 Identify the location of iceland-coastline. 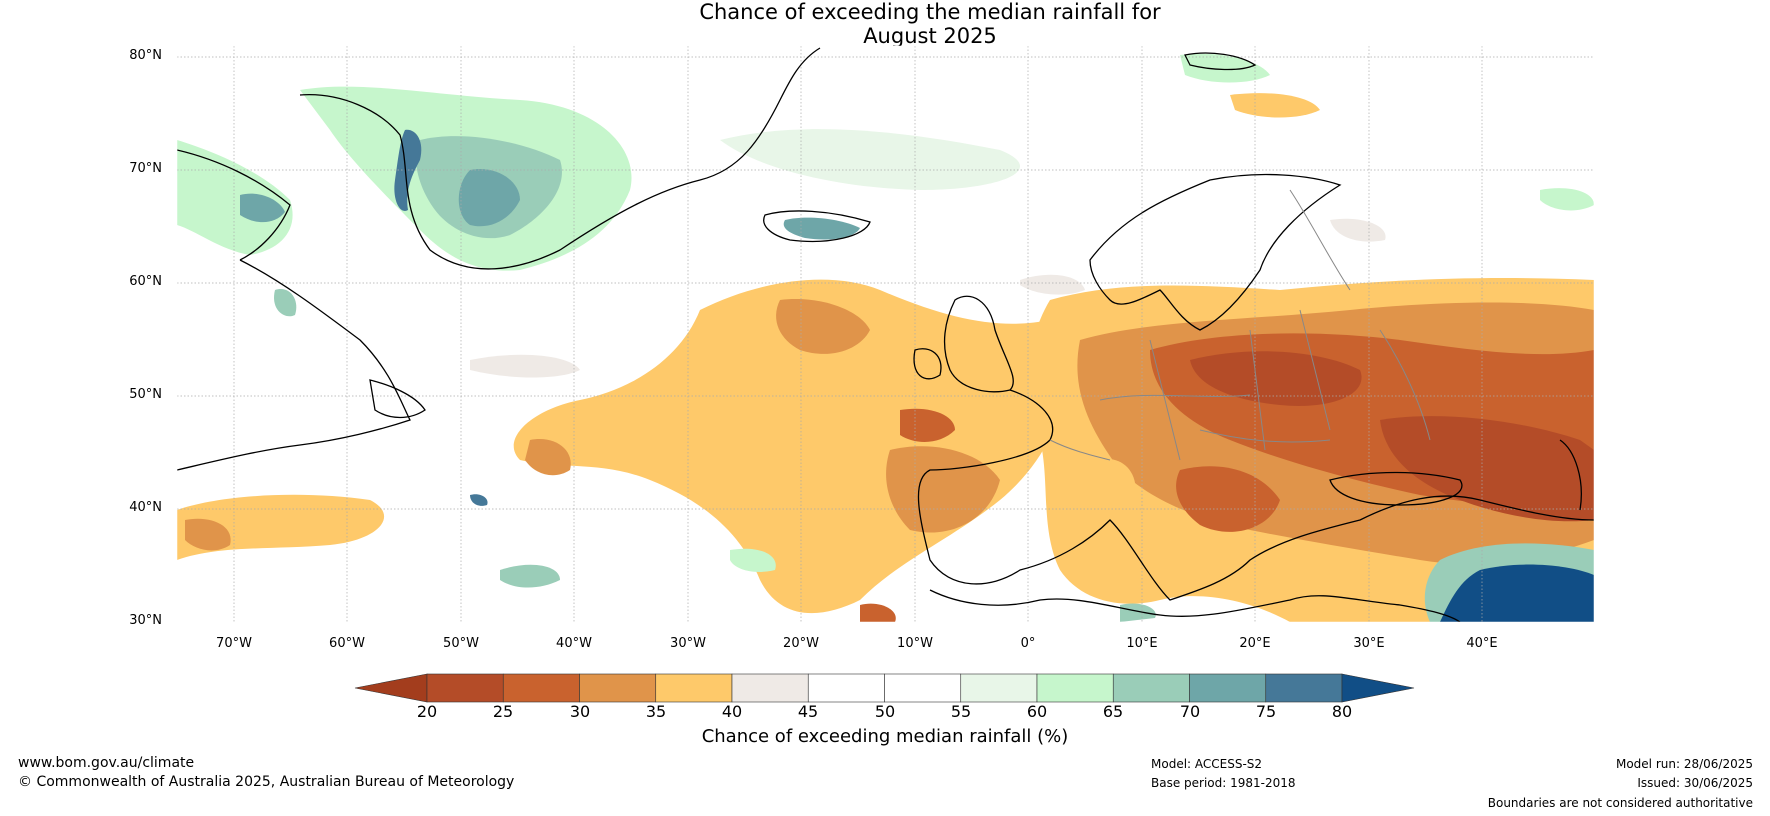
(817, 226).